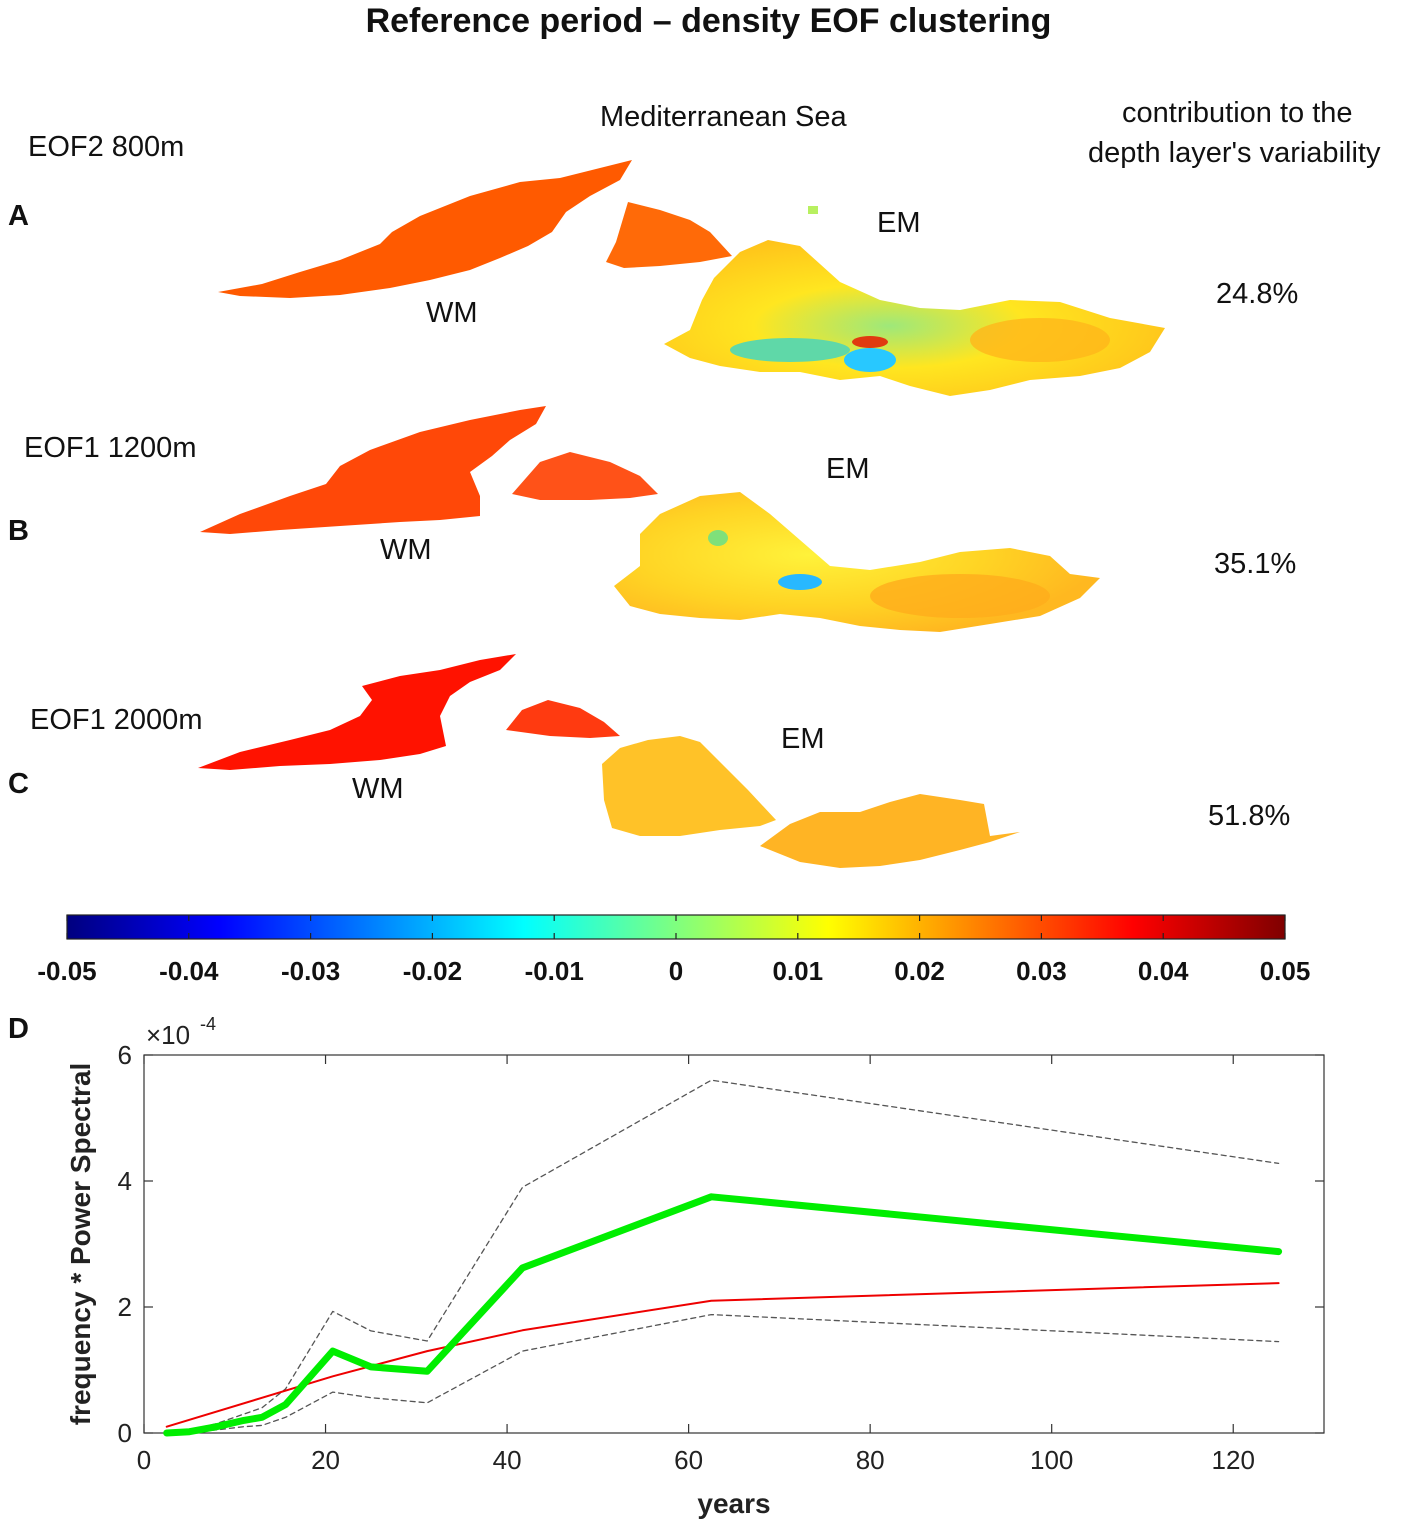 Image resolution: width=1417 pixels, height=1529 pixels. Describe the element at coordinates (425, 229) in the screenshot. I see `panel-a-western-basin` at that location.